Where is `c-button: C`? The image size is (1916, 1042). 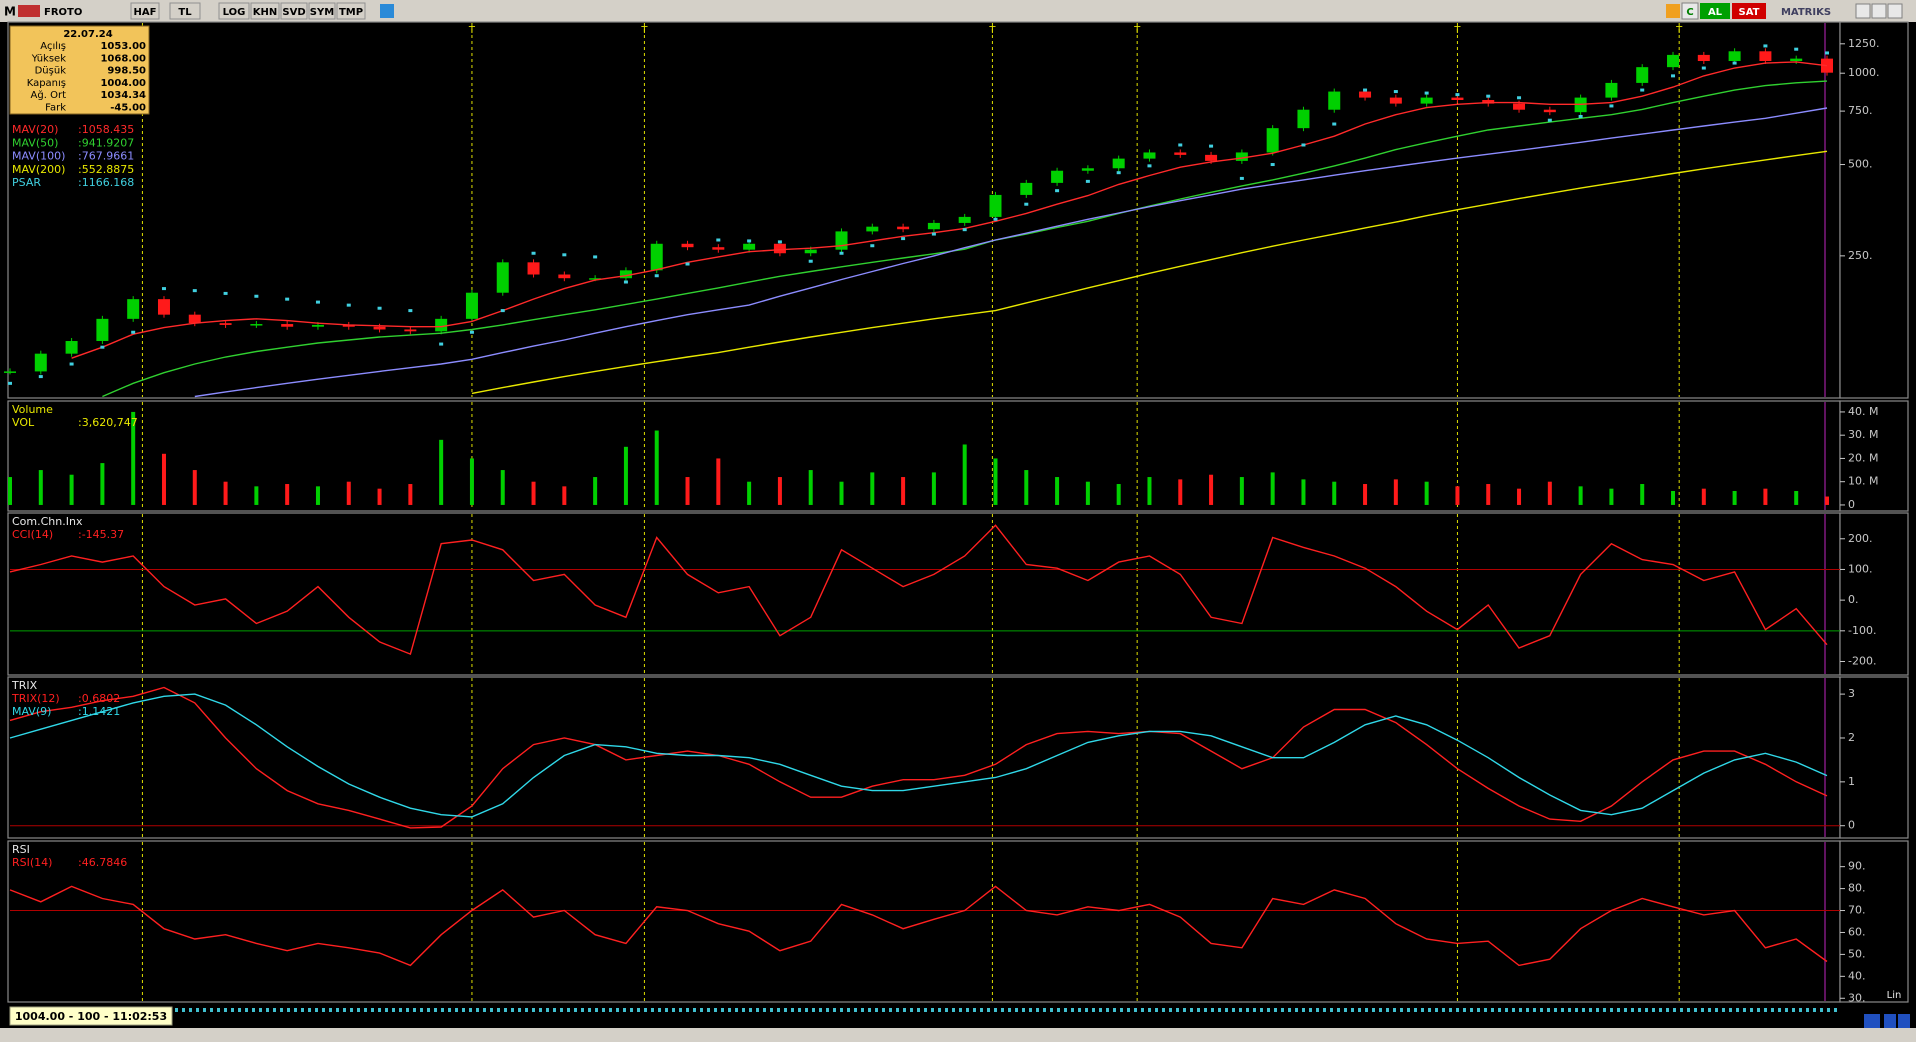 c-button: C is located at coordinates (1689, 12).